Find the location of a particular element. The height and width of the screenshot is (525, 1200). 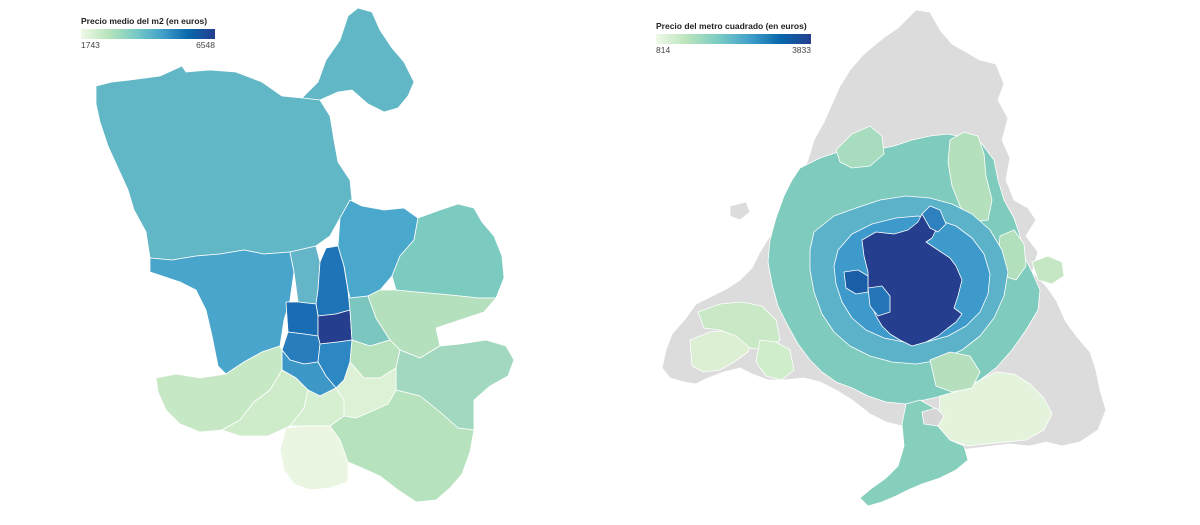

district-tetuan is located at coordinates (305, 275).